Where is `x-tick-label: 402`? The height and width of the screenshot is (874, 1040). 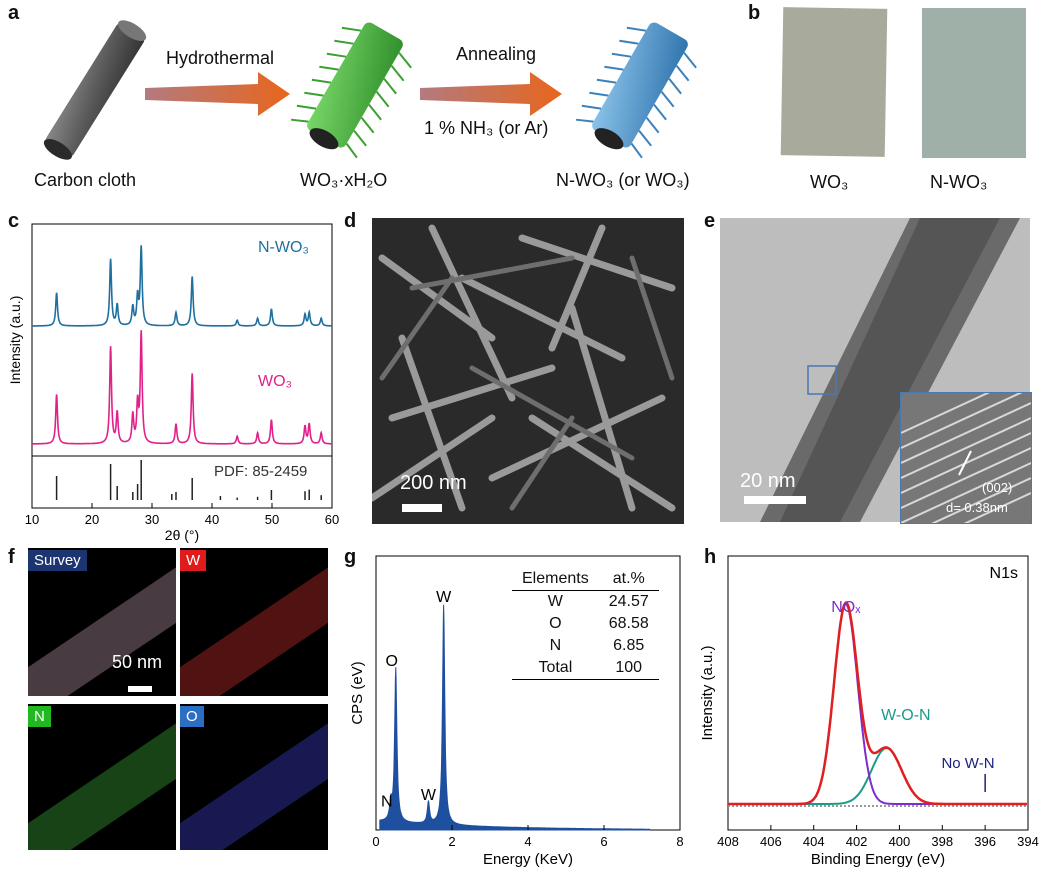 x-tick-label: 402 is located at coordinates (857, 841).